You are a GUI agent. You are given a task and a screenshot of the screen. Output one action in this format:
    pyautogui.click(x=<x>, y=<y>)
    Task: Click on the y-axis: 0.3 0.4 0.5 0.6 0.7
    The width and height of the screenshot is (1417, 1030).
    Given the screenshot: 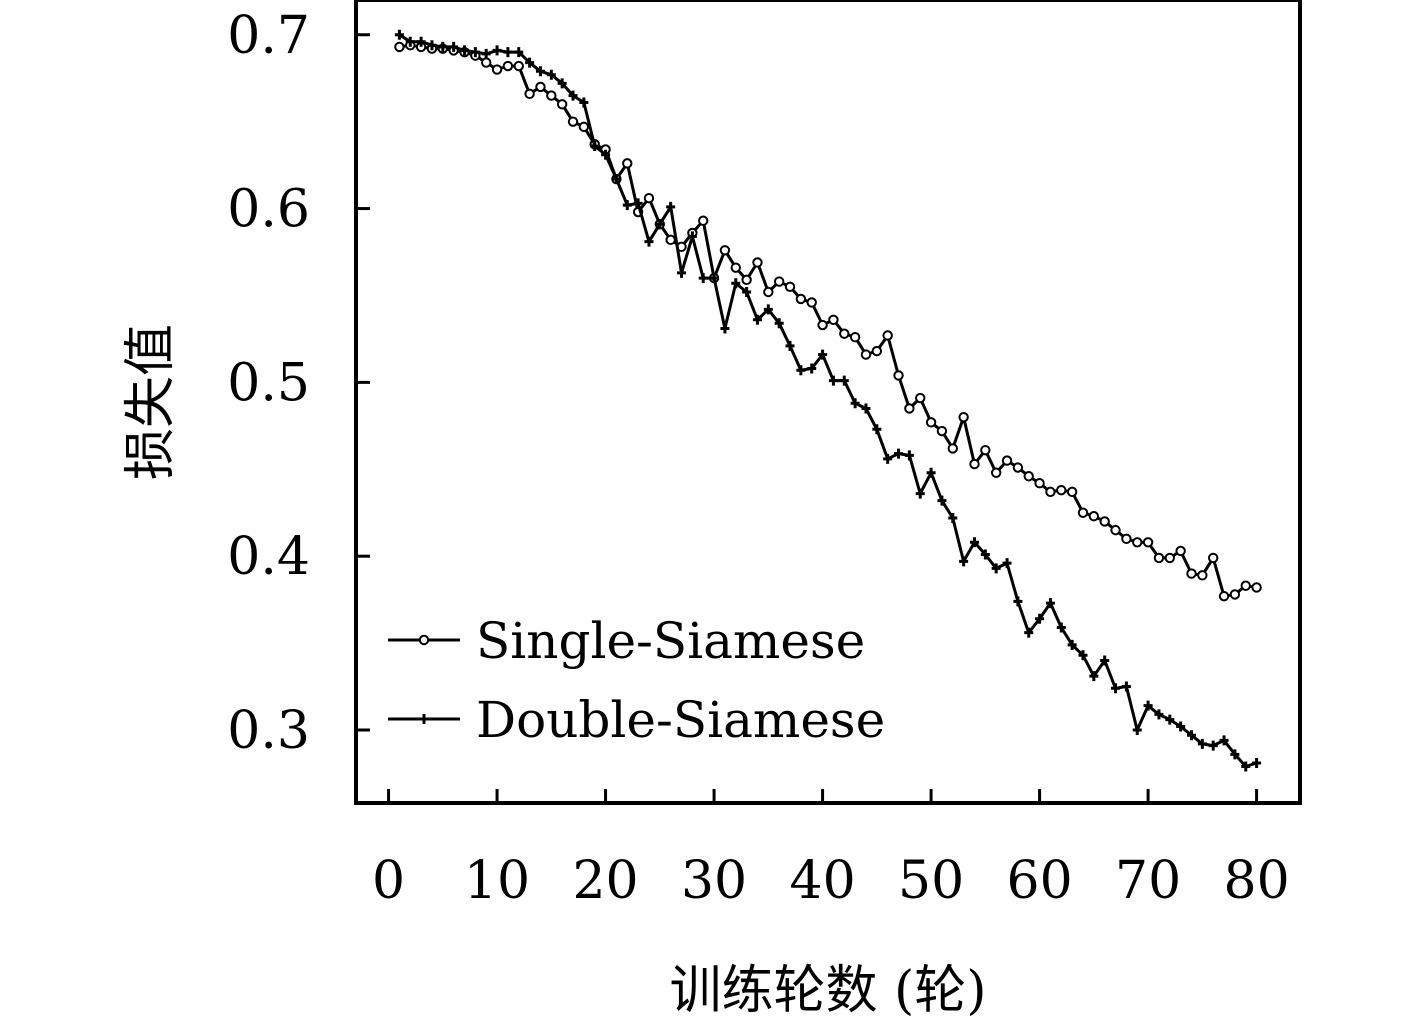 What is the action you would take?
    pyautogui.click(x=298, y=383)
    